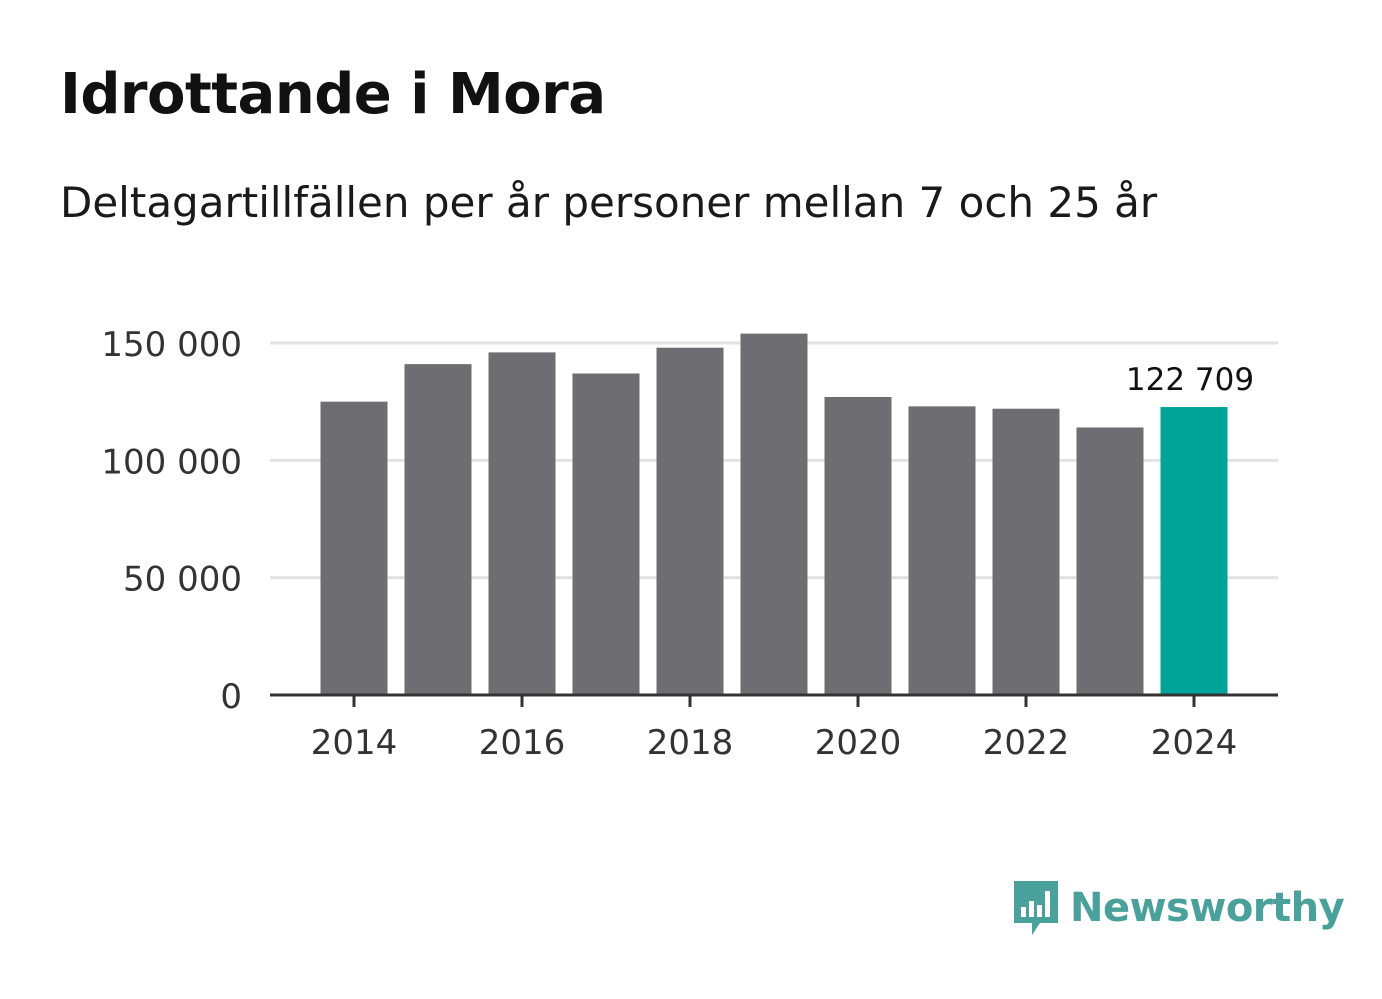  I want to click on data-label: 122 709, so click(1190, 380).